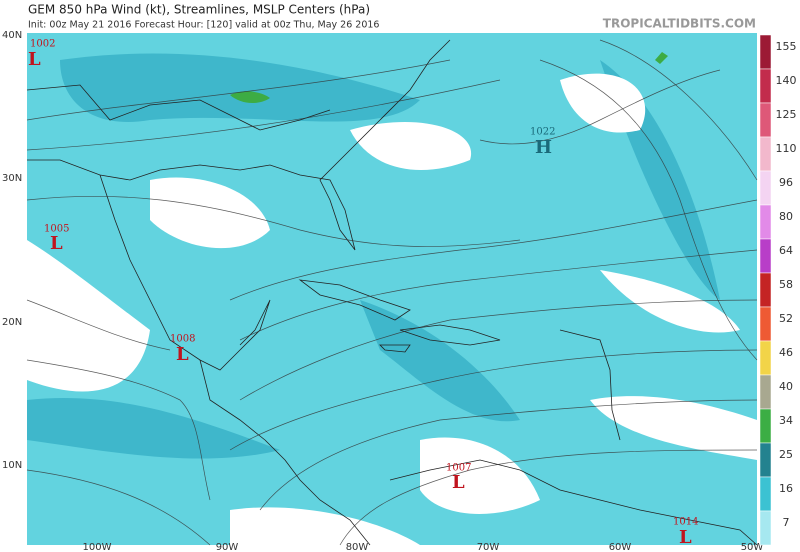 This screenshot has width=800, height=552. What do you see at coordinates (620, 547) in the screenshot?
I see `lon-label: 60W` at bounding box center [620, 547].